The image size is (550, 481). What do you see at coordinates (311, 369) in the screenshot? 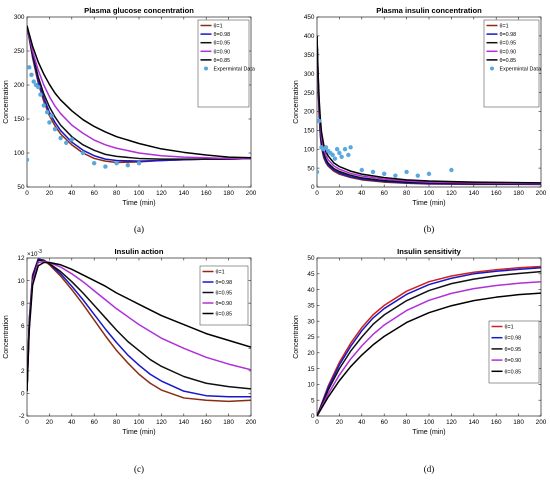
I see `y-tick-label: 15` at bounding box center [311, 369].